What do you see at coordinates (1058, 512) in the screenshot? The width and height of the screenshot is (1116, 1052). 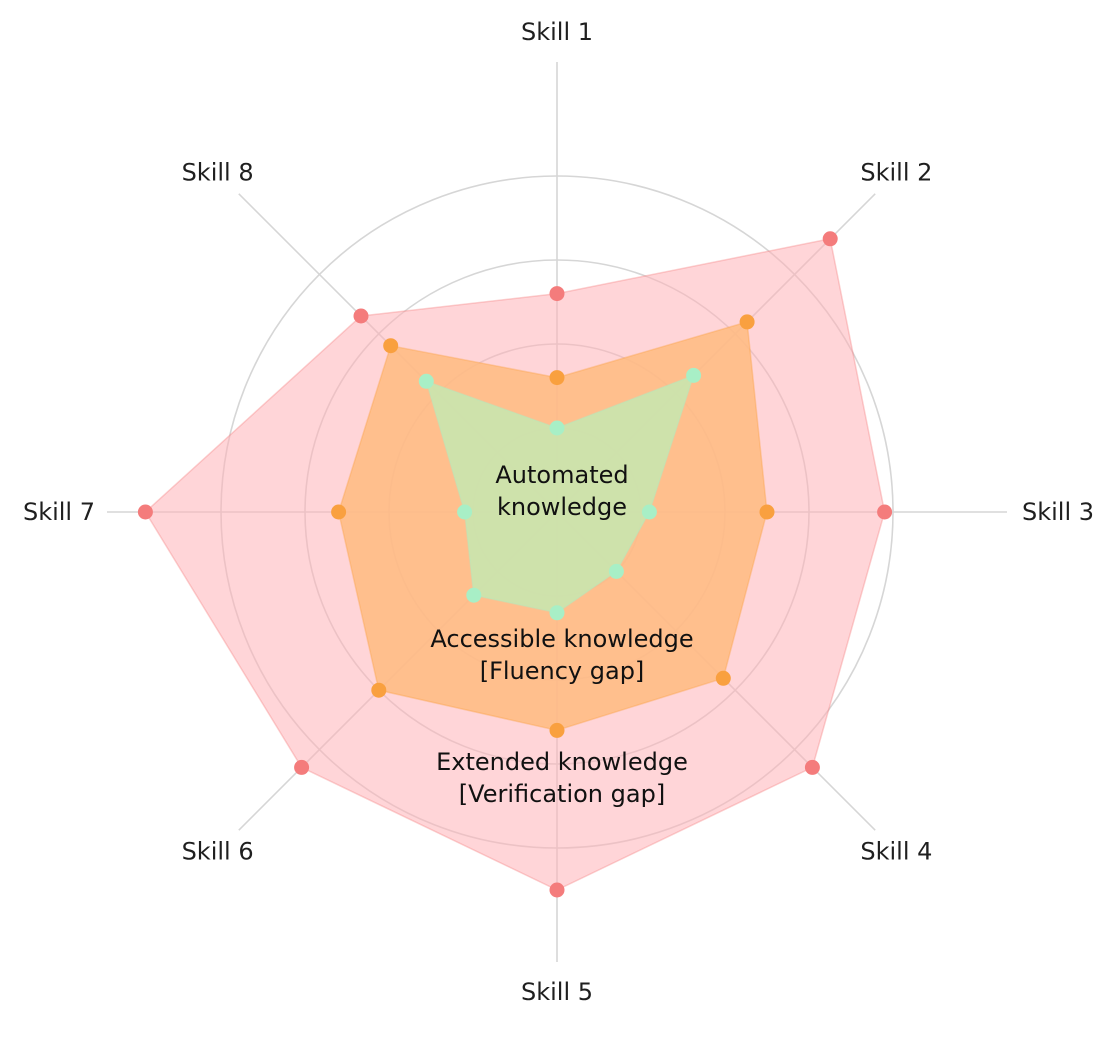 I see `axis-label-3: Skill 3` at bounding box center [1058, 512].